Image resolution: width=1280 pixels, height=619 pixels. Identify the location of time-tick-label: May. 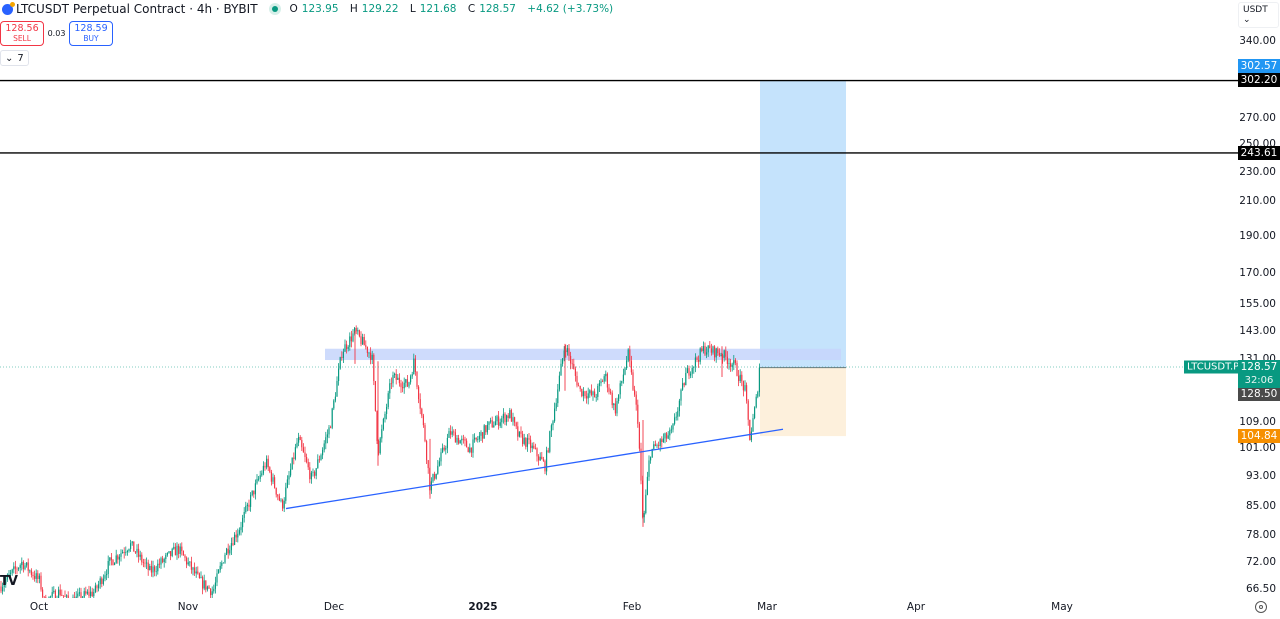
(1062, 607).